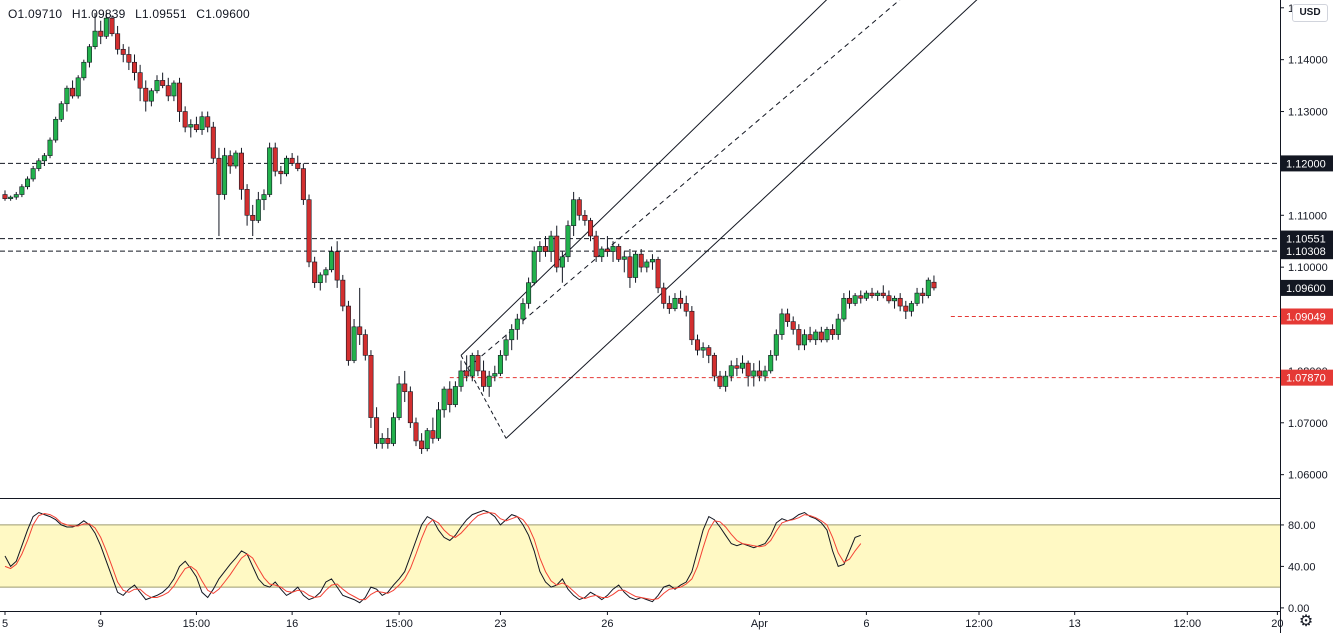 The image size is (1334, 633). Describe the element at coordinates (433, 556) in the screenshot. I see `stoch-d-line` at that location.